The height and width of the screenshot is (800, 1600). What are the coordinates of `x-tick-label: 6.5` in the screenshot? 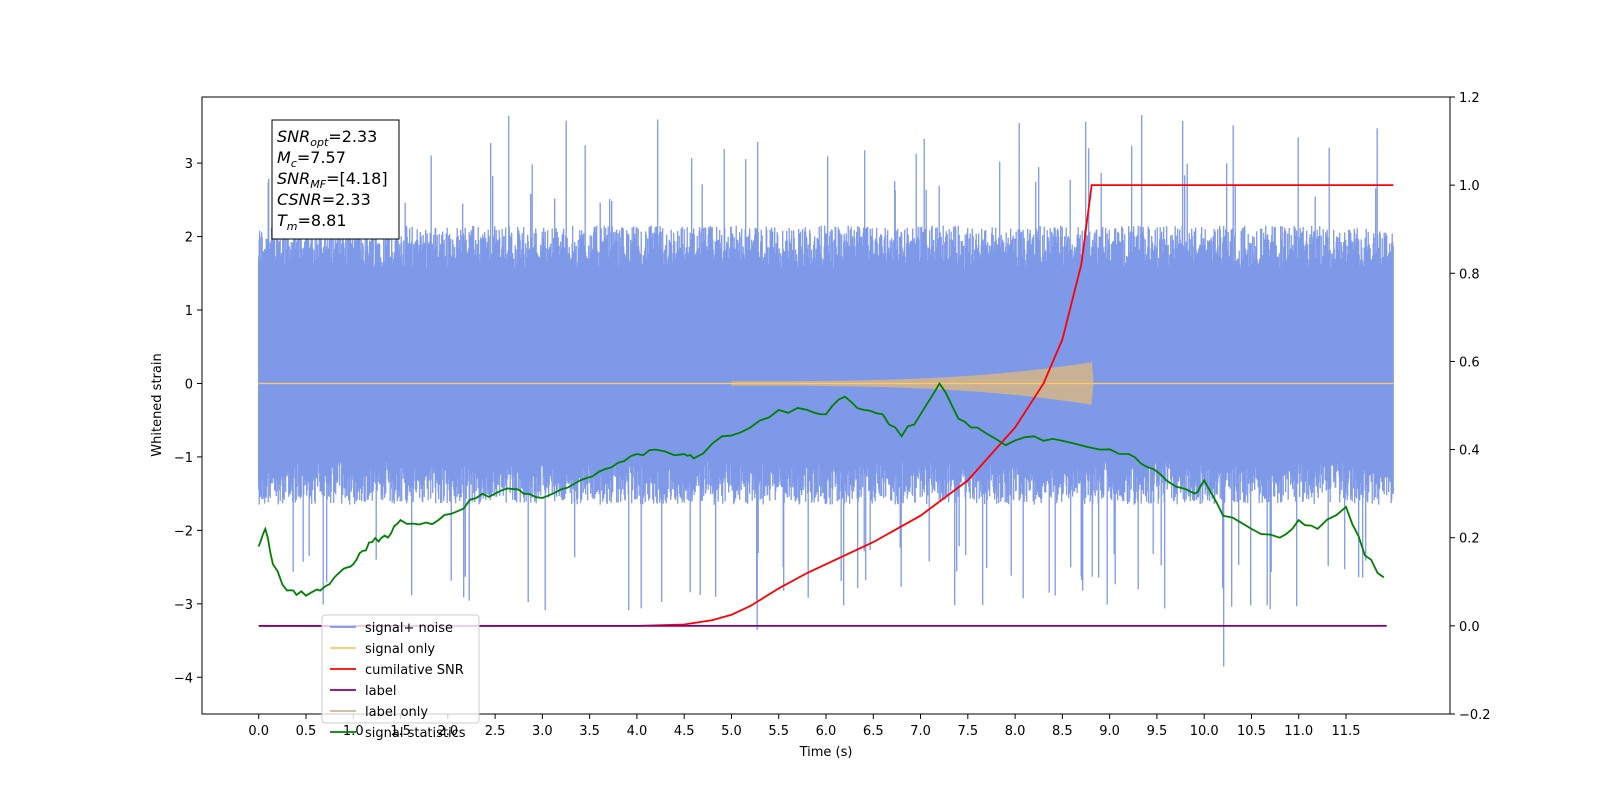 It's located at (873, 731).